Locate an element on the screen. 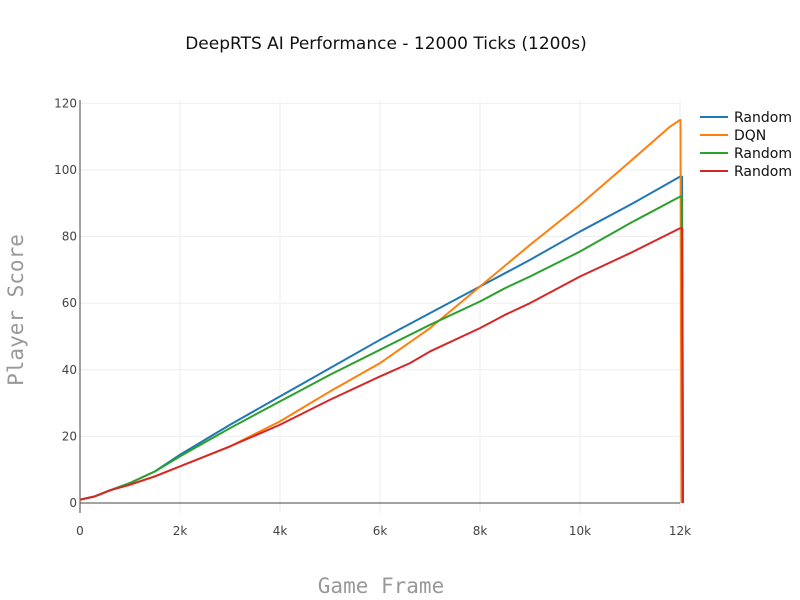 The width and height of the screenshot is (800, 600). x-tick-label: 12k is located at coordinates (680, 531).